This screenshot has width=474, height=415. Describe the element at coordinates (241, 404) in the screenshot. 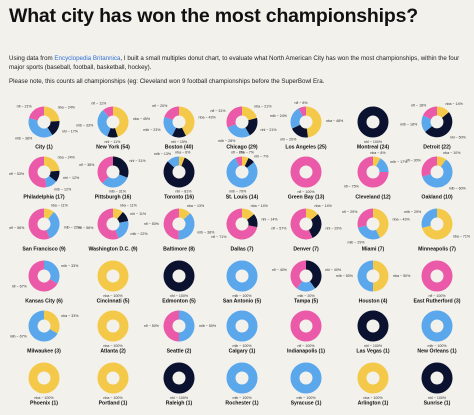

I see `city-label: Rochester (1)` at that location.